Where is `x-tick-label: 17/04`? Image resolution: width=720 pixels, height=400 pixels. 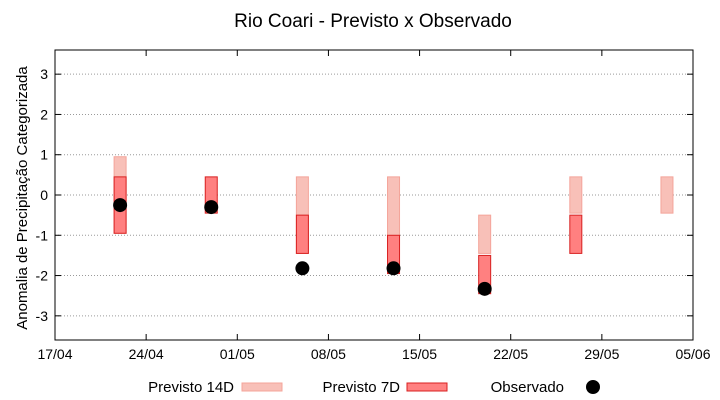
x-tick-label: 17/04 is located at coordinates (54, 354).